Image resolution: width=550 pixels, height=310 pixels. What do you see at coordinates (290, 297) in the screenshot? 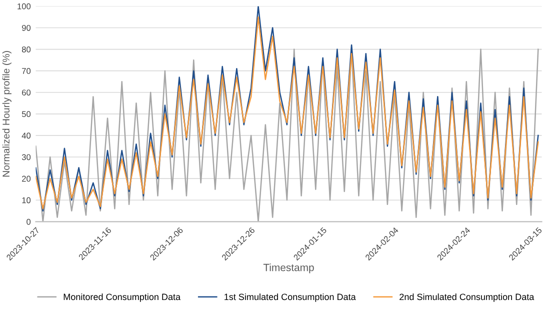
I see `legend-label: 1st Simulated Consumption Data` at bounding box center [290, 297].